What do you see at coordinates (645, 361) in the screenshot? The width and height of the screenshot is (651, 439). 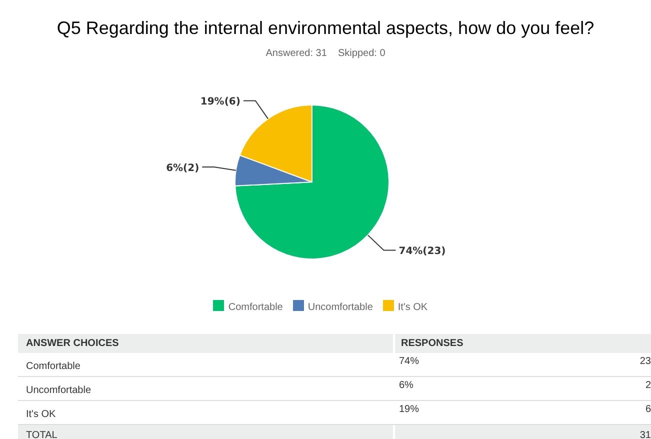 I see `text: 23` at bounding box center [645, 361].